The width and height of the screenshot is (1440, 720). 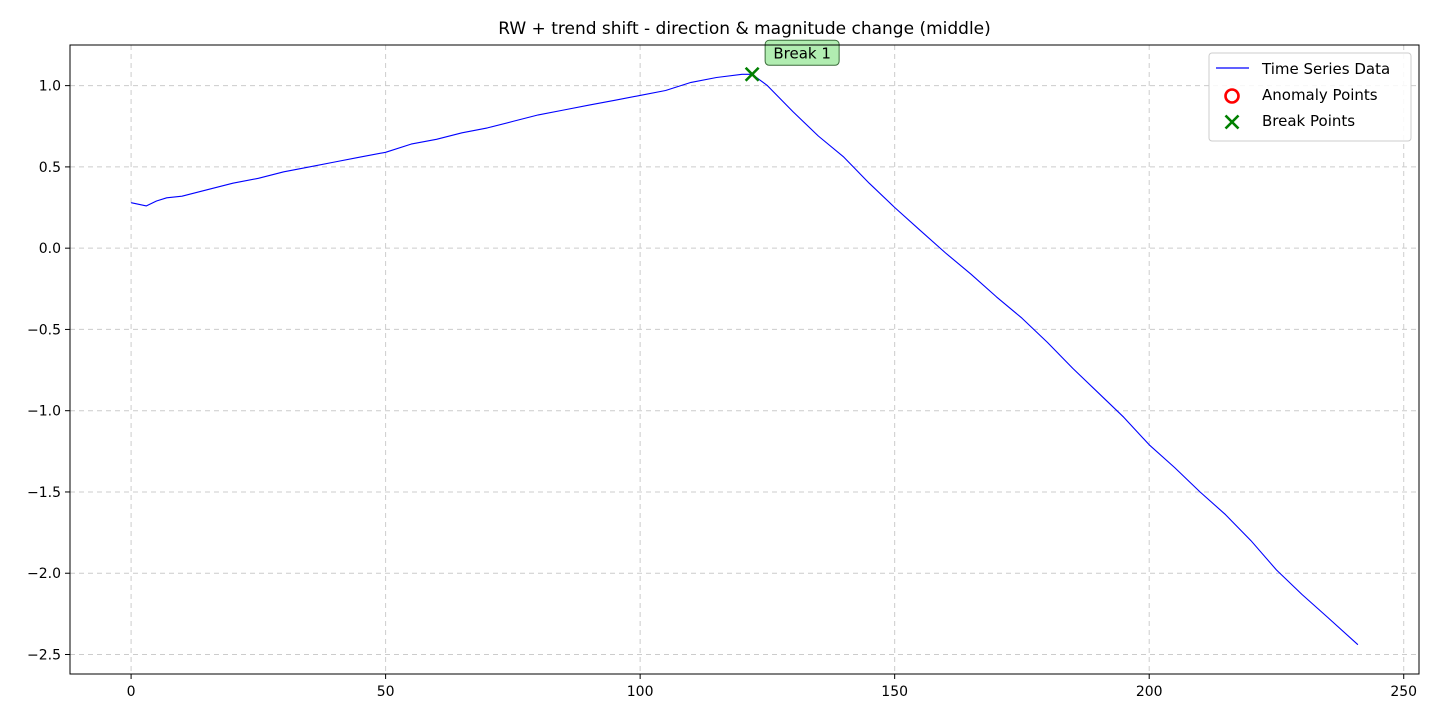 What do you see at coordinates (131, 692) in the screenshot?
I see `x-tick-label: 0` at bounding box center [131, 692].